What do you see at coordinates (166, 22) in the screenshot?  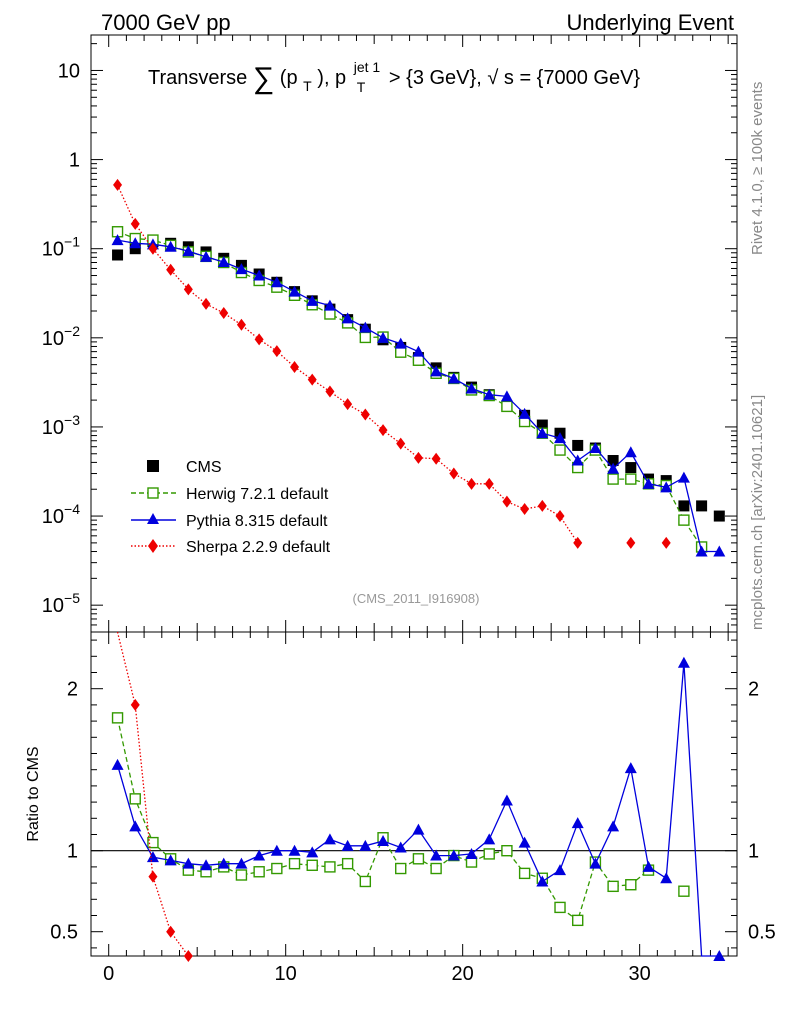 I see `header-left: 7000 GeV pp` at bounding box center [166, 22].